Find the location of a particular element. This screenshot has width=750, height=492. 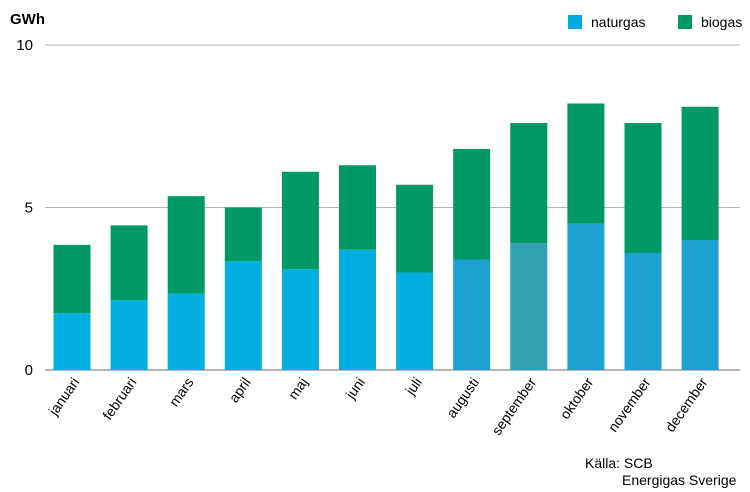

bar-biogas-november is located at coordinates (643, 188).